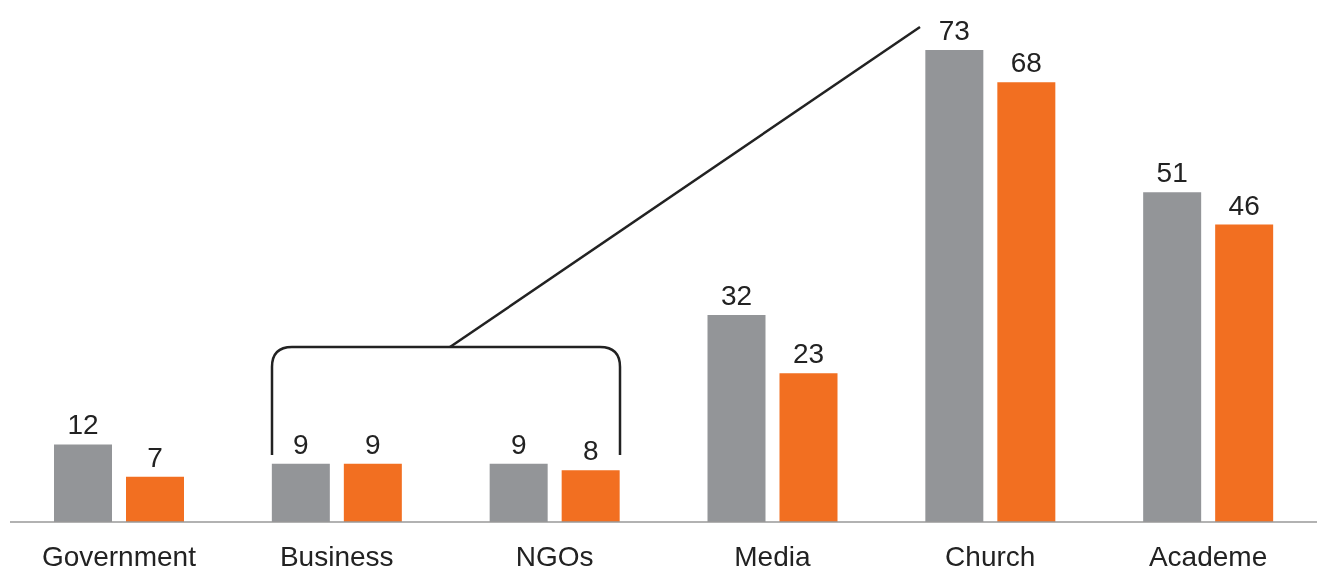 The image size is (1317, 584). Describe the element at coordinates (772, 556) in the screenshot. I see `x-tick-label: Media` at that location.